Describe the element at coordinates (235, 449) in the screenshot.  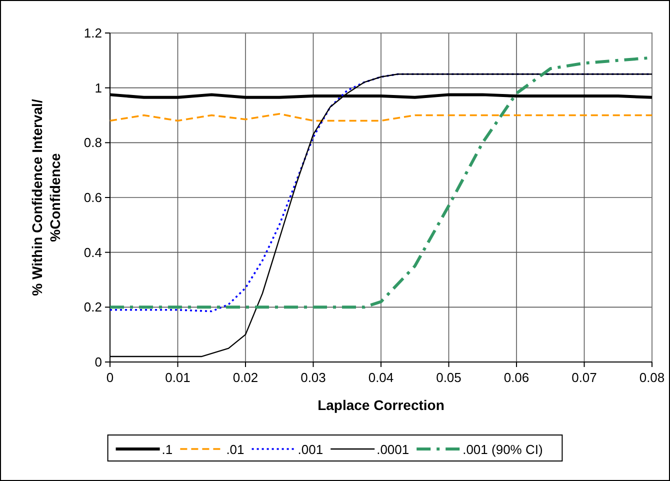
I see `legend-label: .01` at that location.